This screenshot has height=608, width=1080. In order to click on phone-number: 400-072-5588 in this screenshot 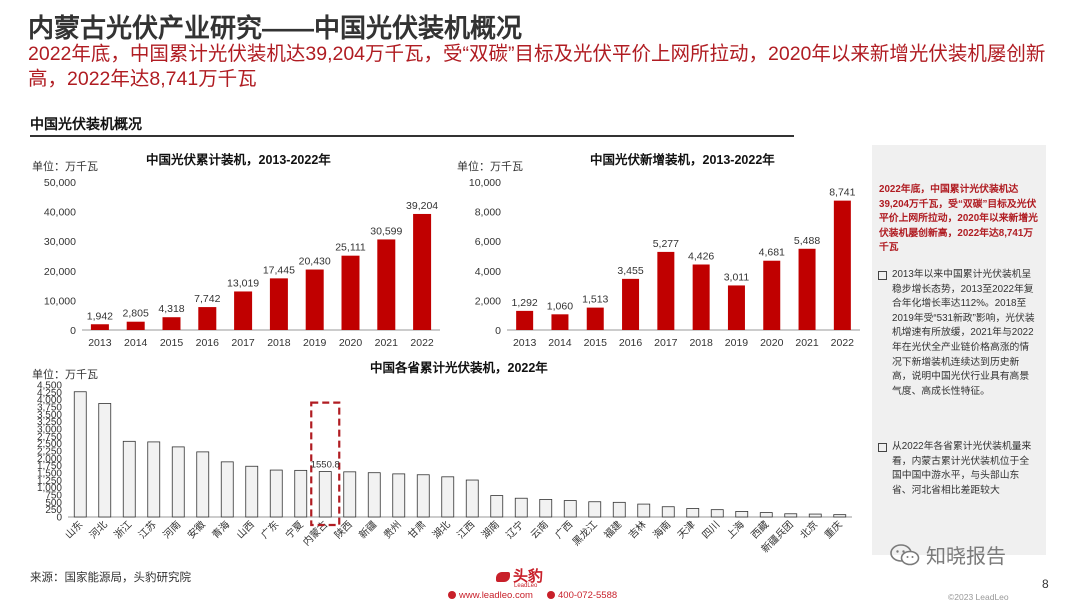, I will do `click(582, 595)`.